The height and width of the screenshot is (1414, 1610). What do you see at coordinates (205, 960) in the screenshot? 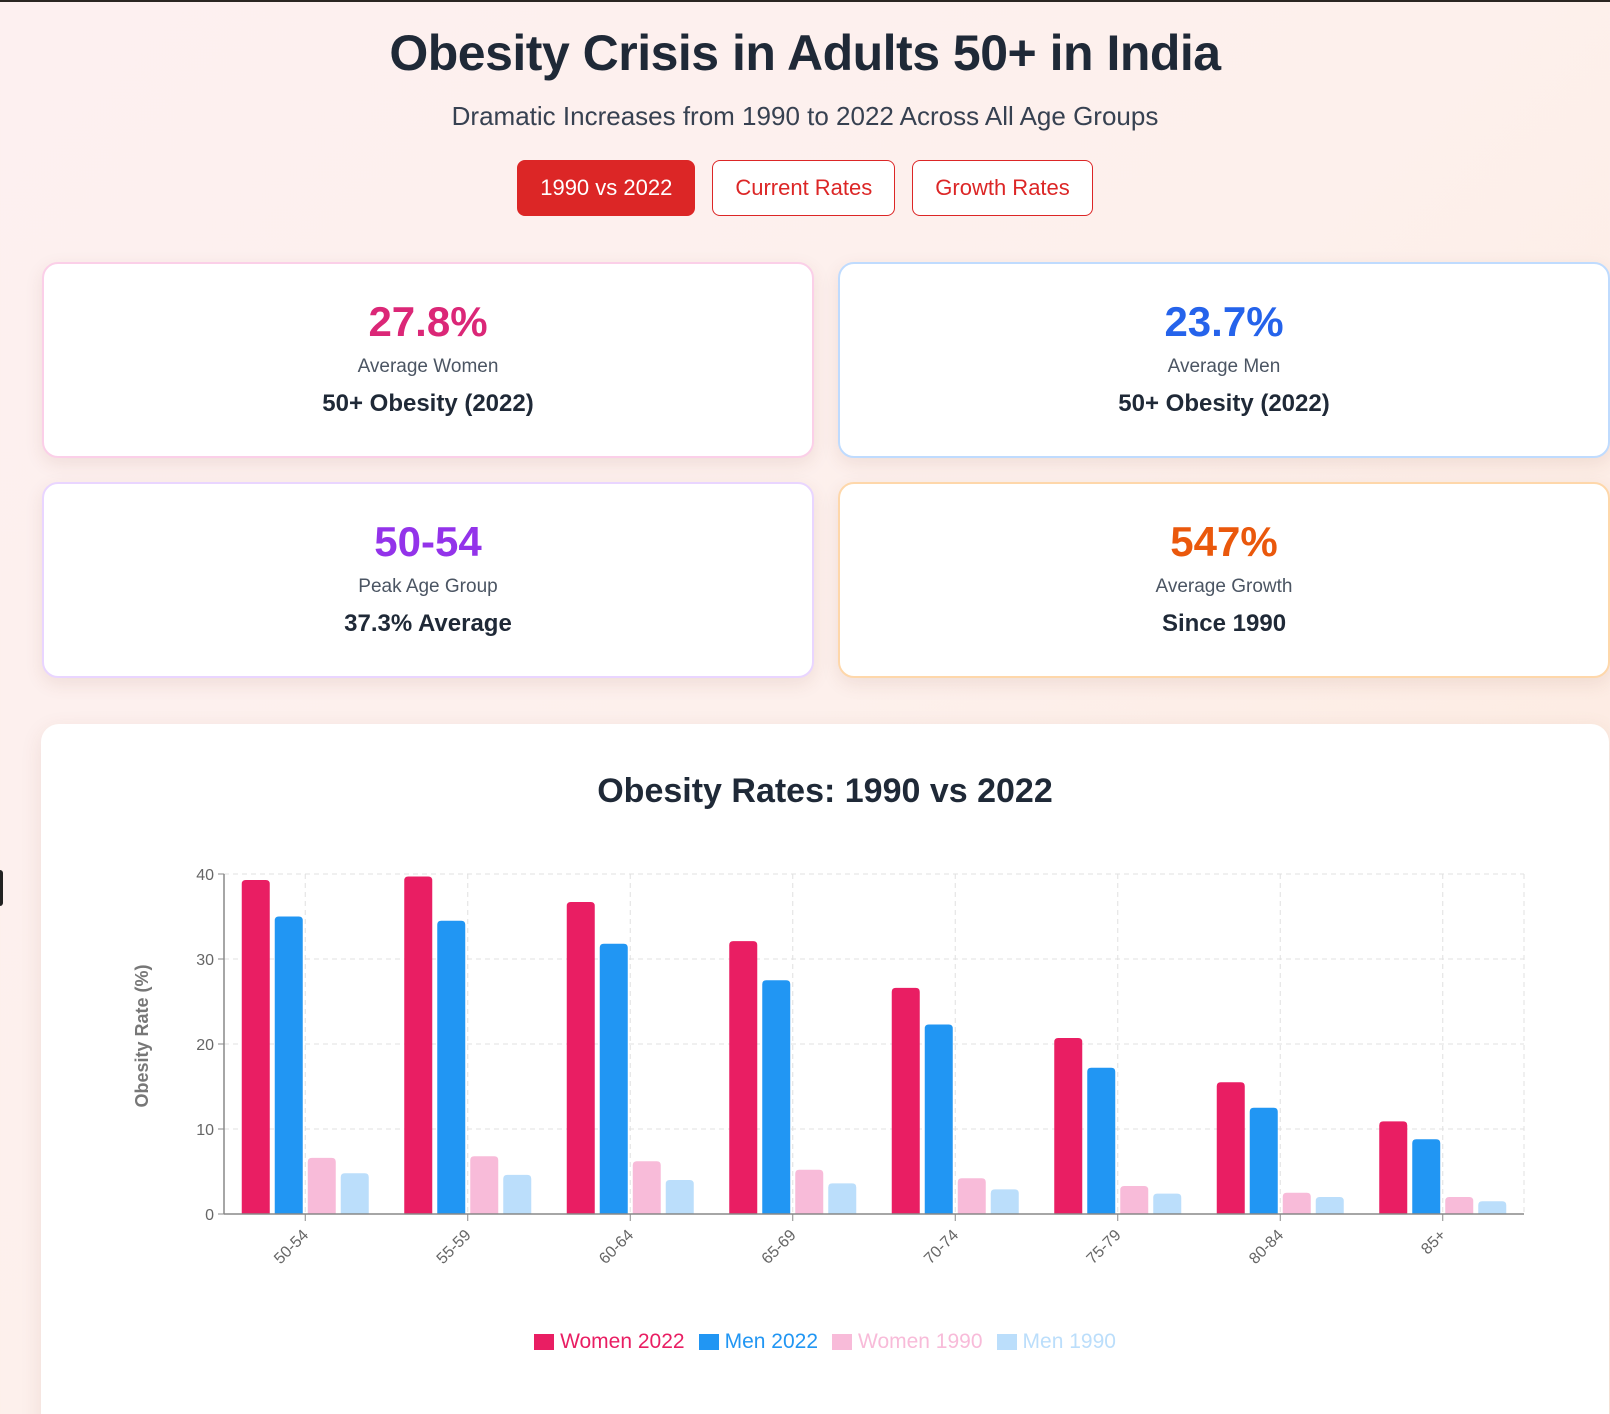
I see `y-tick-label: 30` at bounding box center [205, 960].